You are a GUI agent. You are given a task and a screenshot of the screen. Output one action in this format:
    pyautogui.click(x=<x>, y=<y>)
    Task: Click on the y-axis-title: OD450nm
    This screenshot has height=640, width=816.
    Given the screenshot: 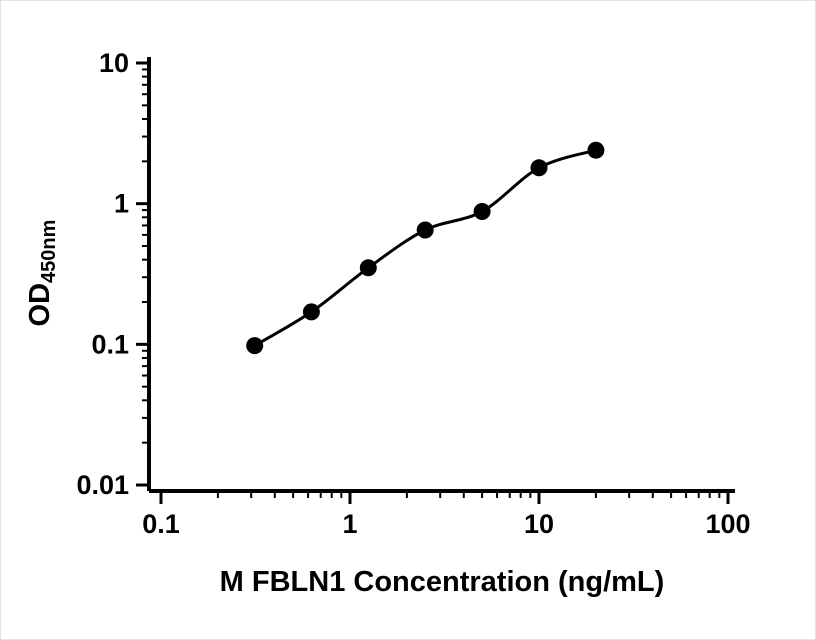 What is the action you would take?
    pyautogui.click(x=42, y=273)
    